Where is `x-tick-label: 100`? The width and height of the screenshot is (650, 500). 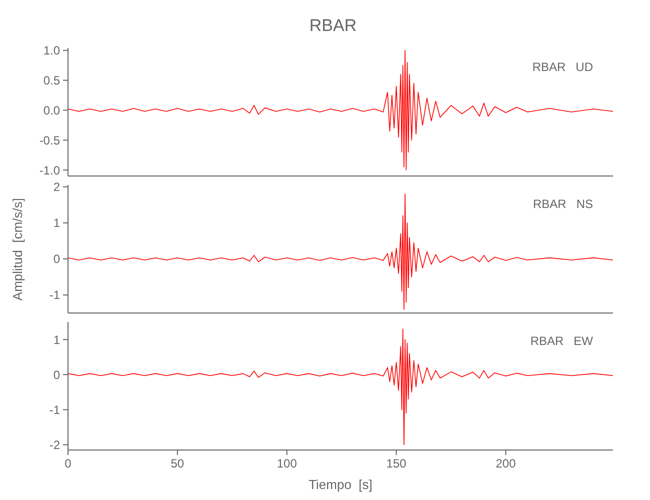 x-tick-label: 100 is located at coordinates (287, 463).